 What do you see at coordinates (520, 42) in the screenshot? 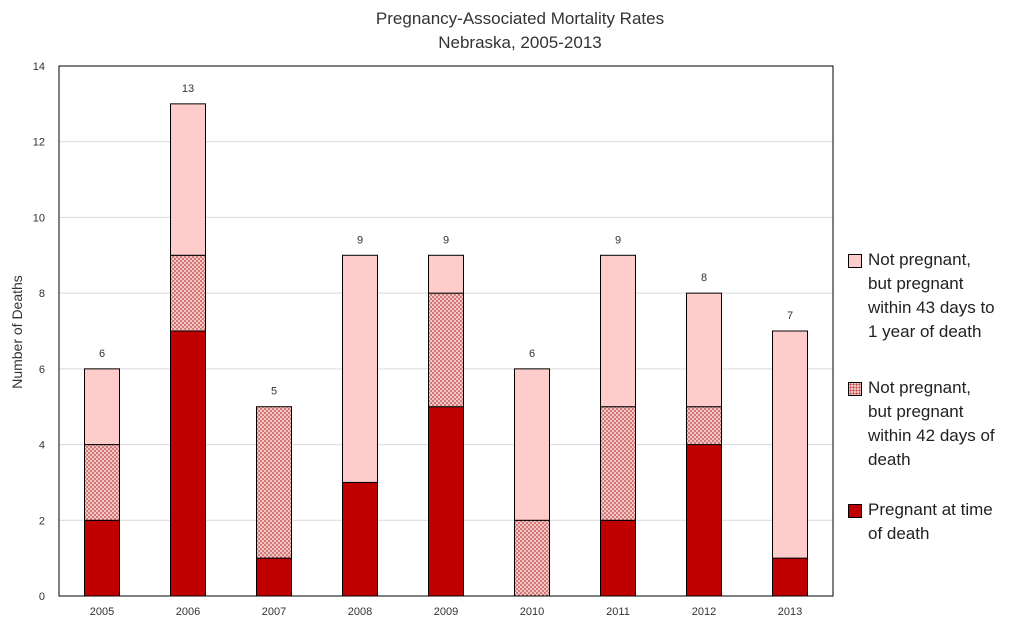
I see `chart-subtitle: Nebraska, 2005-2013` at bounding box center [520, 42].